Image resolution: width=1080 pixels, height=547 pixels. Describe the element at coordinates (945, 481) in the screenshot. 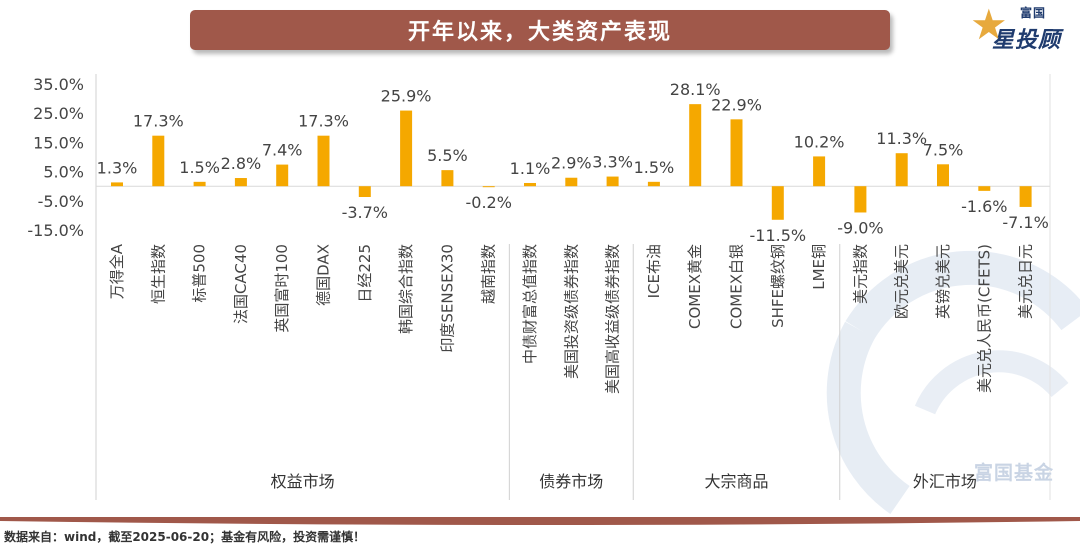

I see `group-label: 外汇市场` at that location.